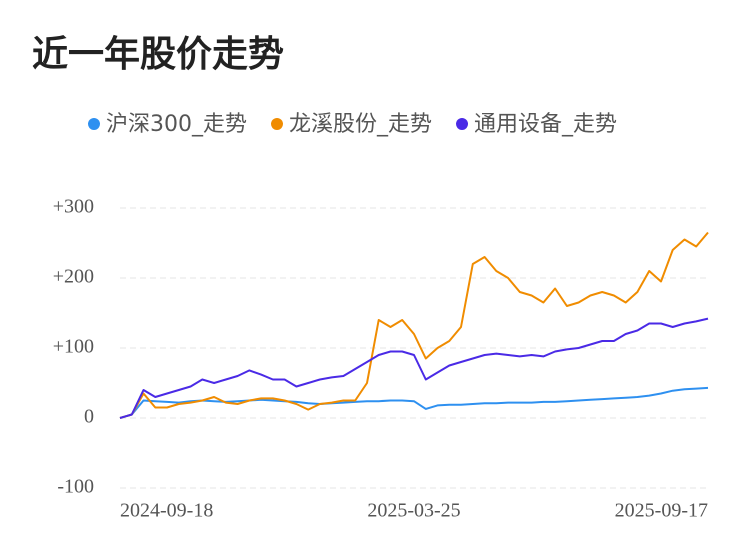 The height and width of the screenshot is (558, 750). I want to click on chart-title: 近一年股价走势, so click(158, 54).